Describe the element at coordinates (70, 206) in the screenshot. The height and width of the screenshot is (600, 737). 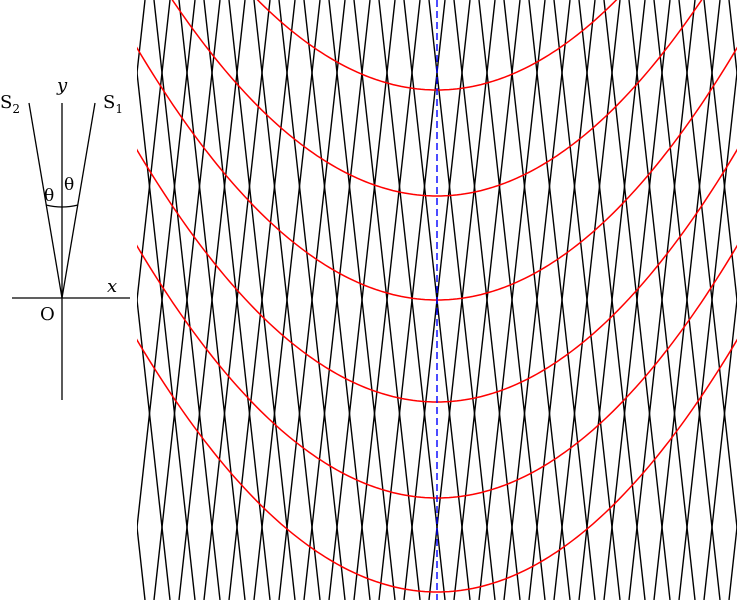
I see `theta-right-arc` at that location.